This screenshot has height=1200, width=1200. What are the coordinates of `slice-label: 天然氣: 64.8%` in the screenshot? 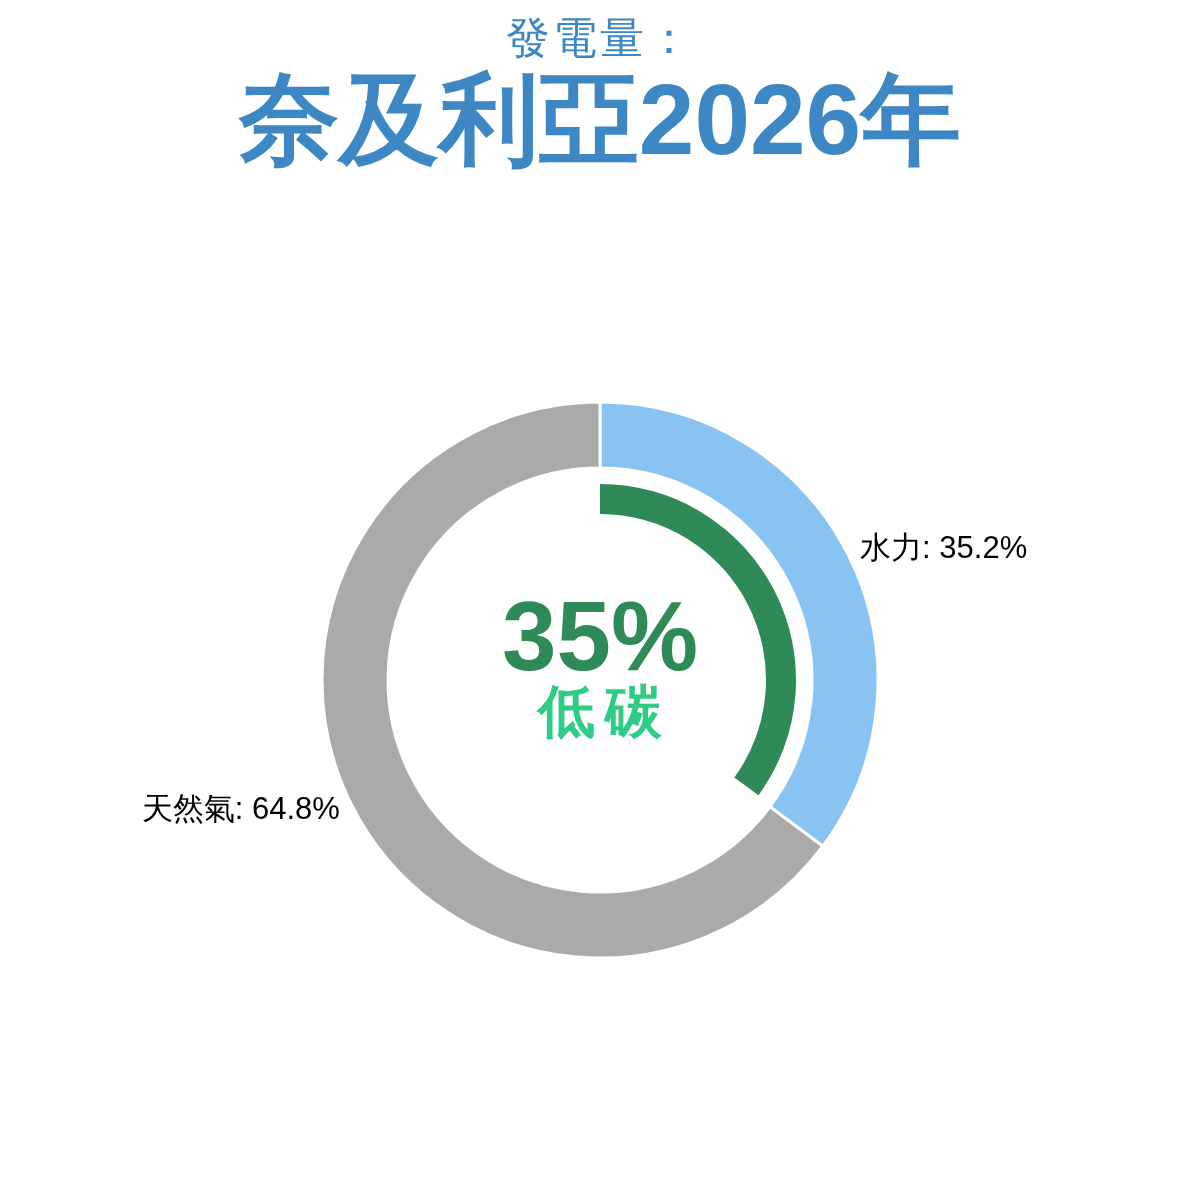 It's located at (240, 809).